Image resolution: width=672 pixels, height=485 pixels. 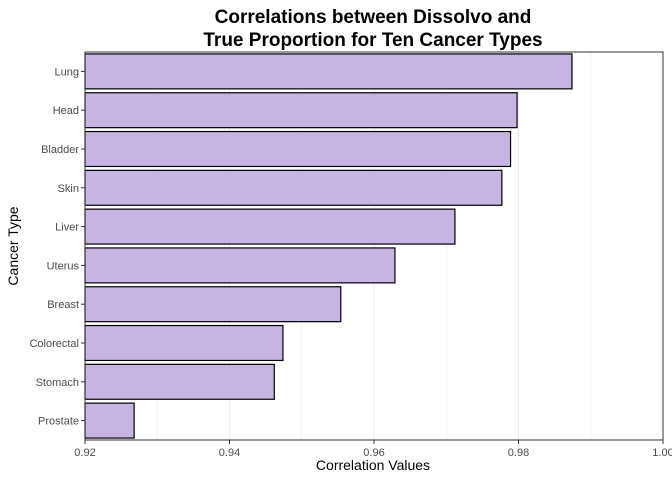 What do you see at coordinates (66, 111) in the screenshot?
I see `y-tick-label: Head` at bounding box center [66, 111].